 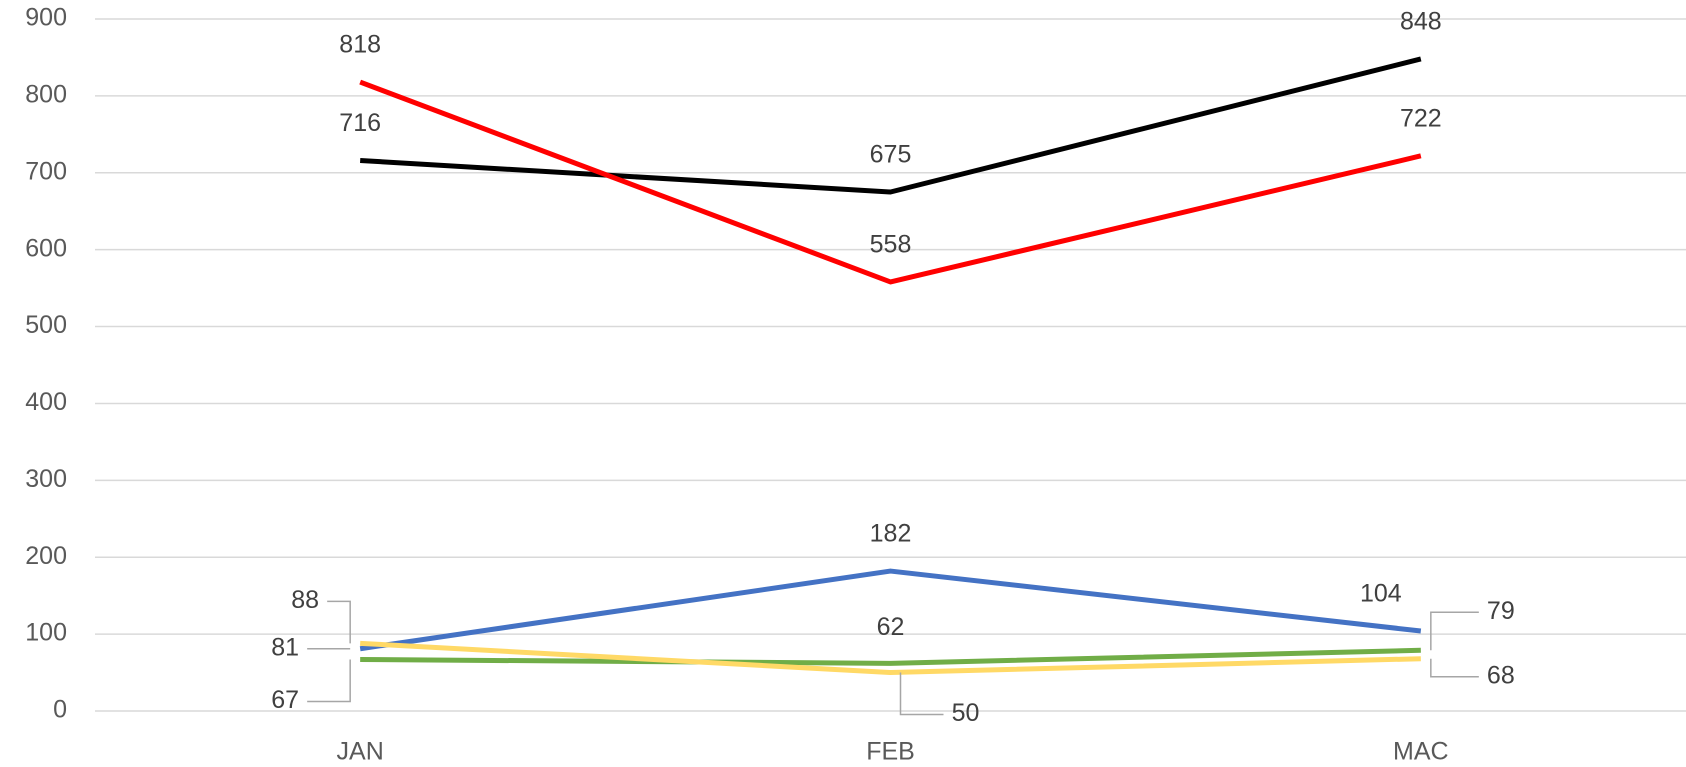 I want to click on x-tick-label: MAC, so click(x=1421, y=752).